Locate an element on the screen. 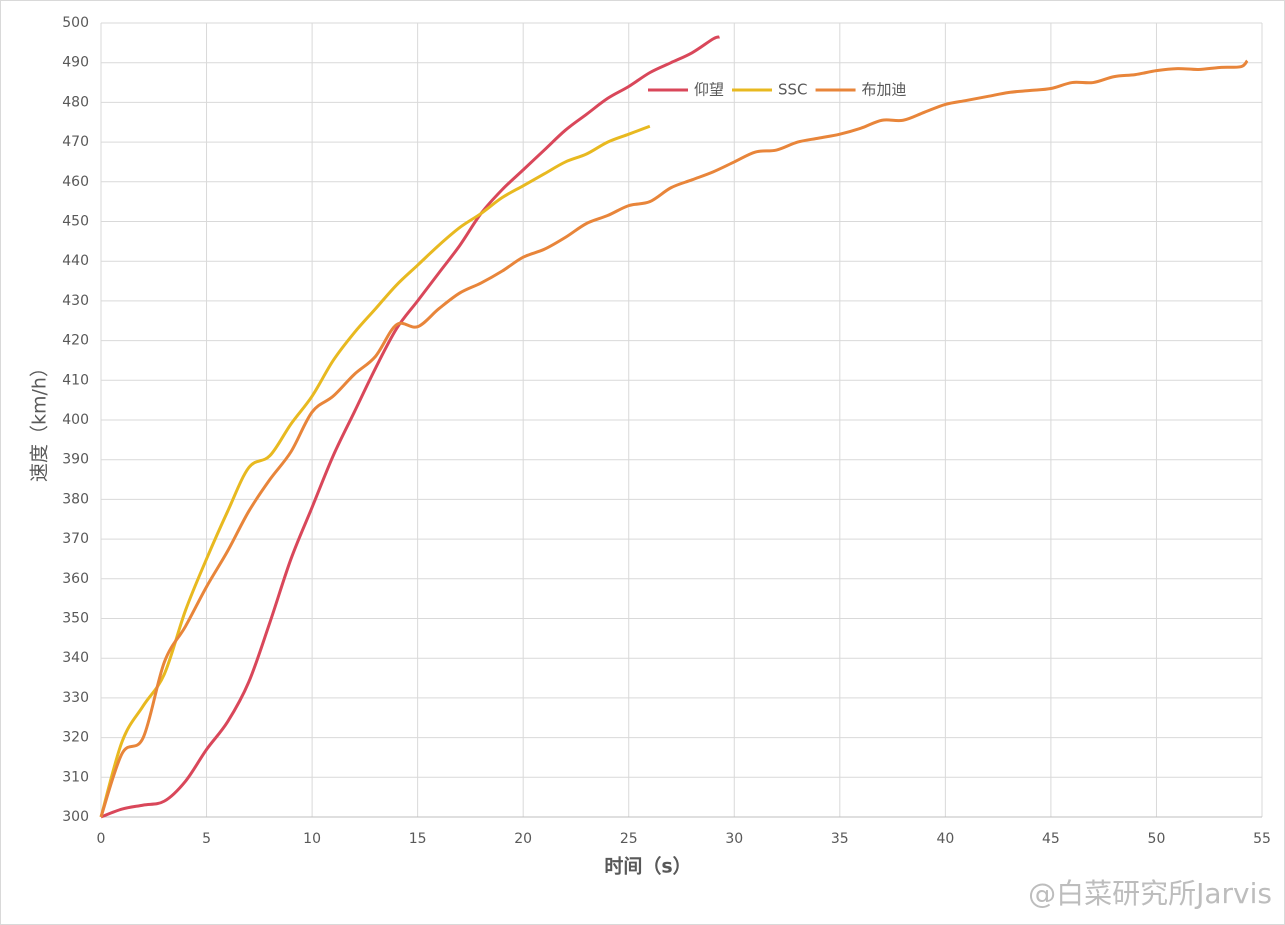 This screenshot has width=1285, height=925. x-tick-label: 15 is located at coordinates (418, 839).